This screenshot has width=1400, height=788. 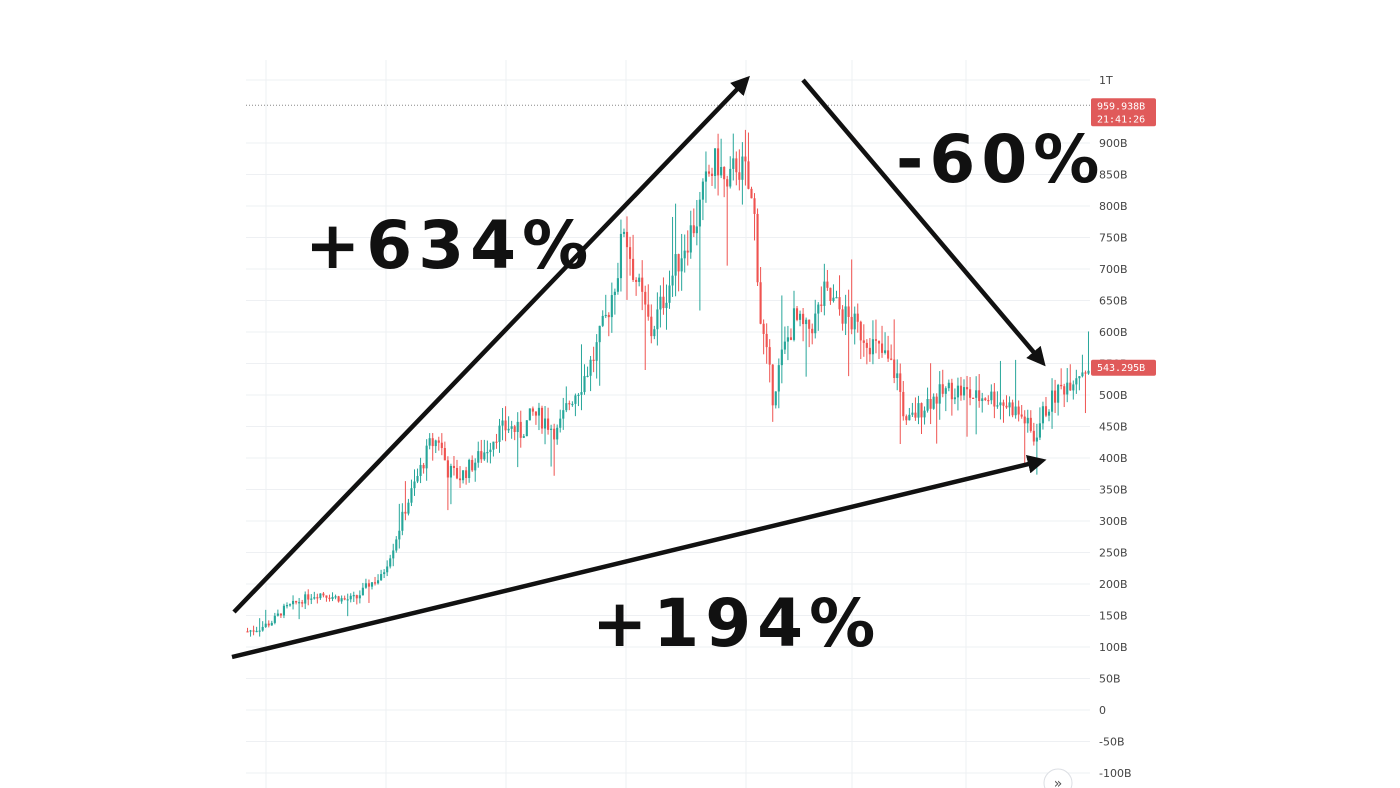 What do you see at coordinates (1113, 521) in the screenshot?
I see `y-tick-label: 300B` at bounding box center [1113, 521].